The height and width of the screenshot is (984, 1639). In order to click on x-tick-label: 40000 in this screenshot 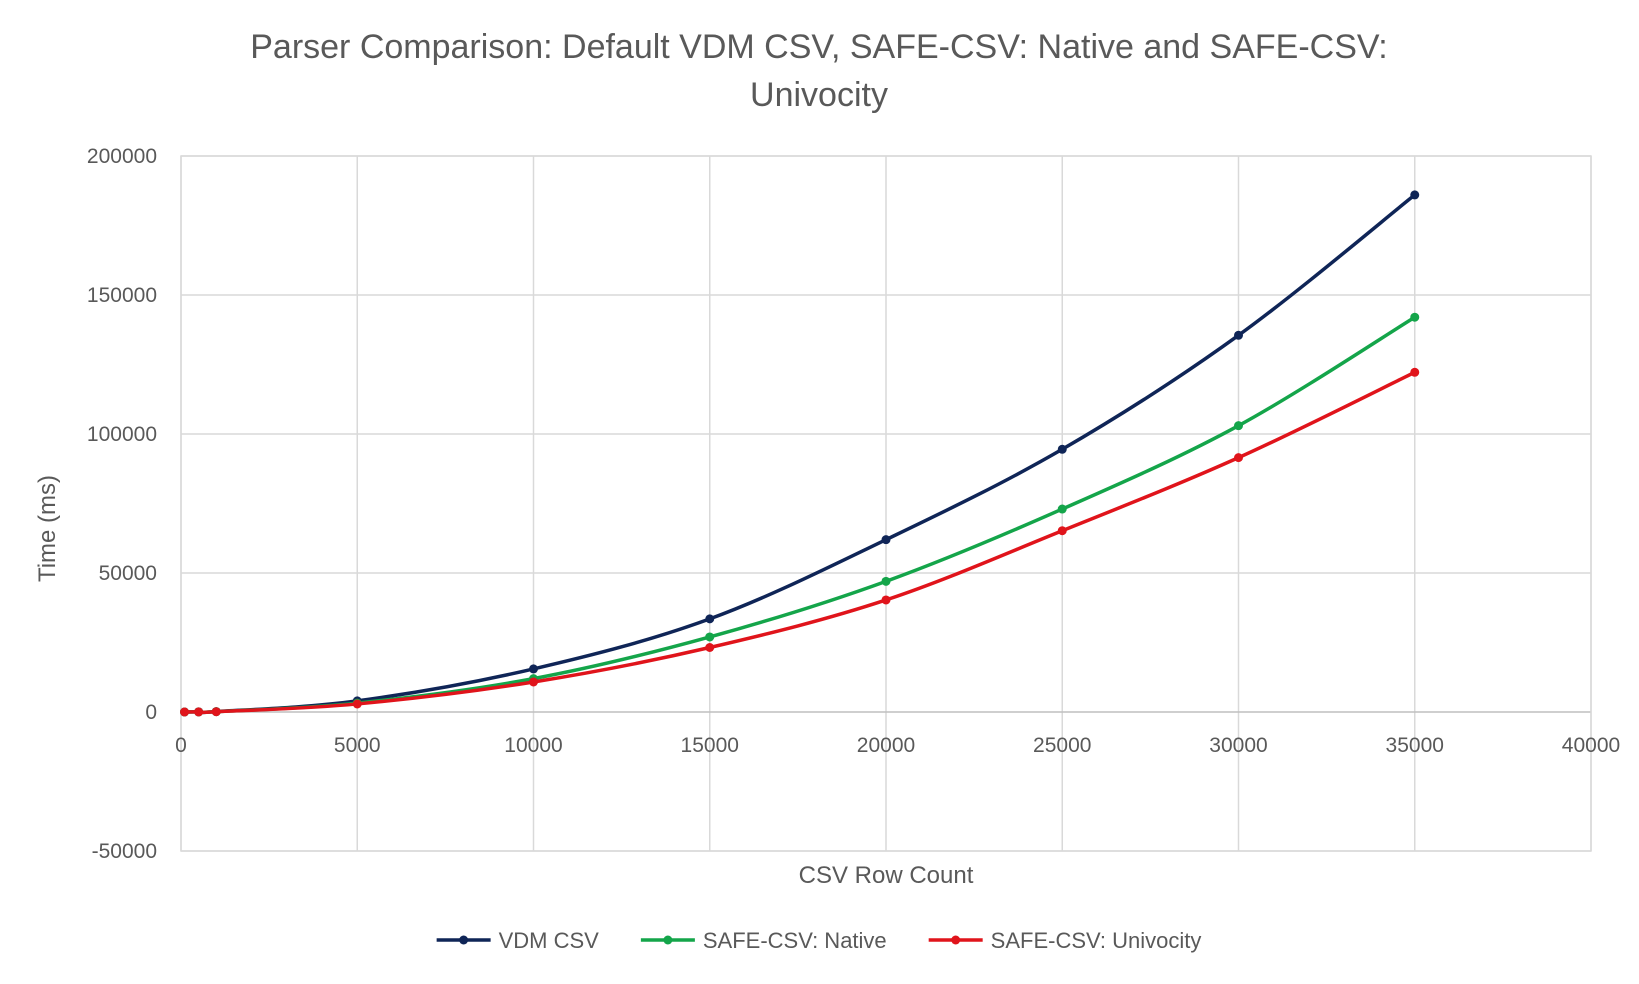, I will do `click(1591, 745)`.